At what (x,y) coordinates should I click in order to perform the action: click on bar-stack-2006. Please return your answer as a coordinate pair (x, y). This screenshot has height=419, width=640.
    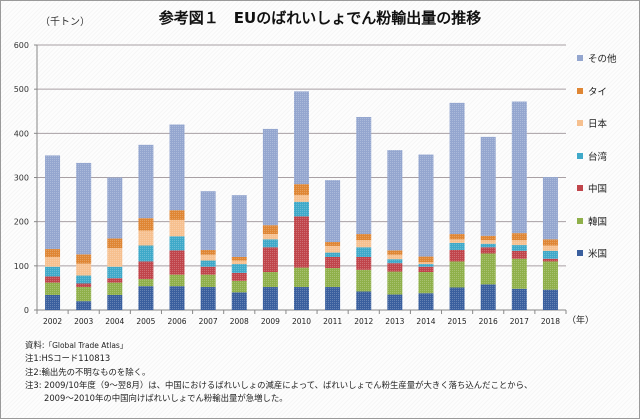
    Looking at the image, I should click on (177, 217).